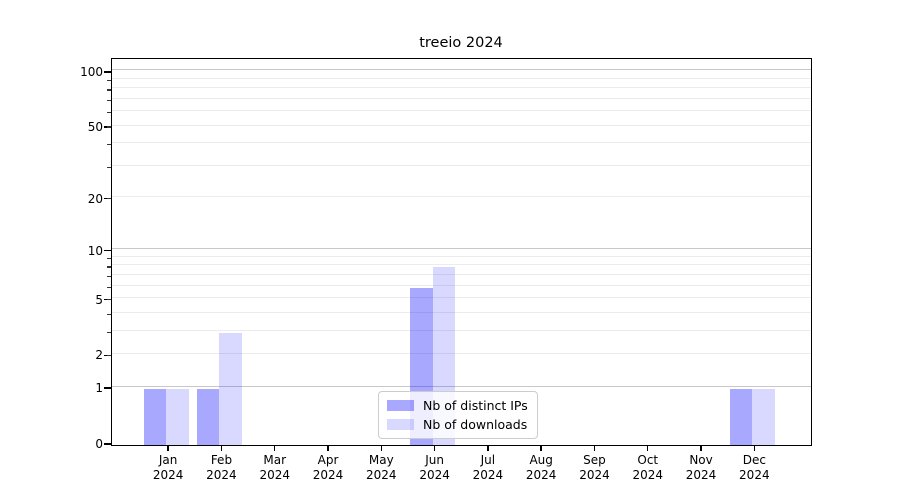  What do you see at coordinates (95, 198) in the screenshot?
I see `y-tick-label: 20` at bounding box center [95, 198].